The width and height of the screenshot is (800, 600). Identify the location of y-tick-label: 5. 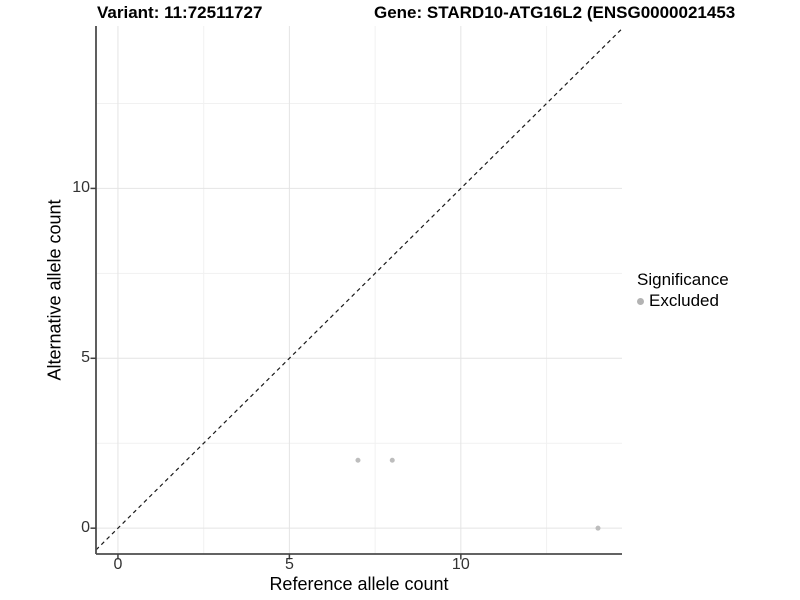
(85, 358).